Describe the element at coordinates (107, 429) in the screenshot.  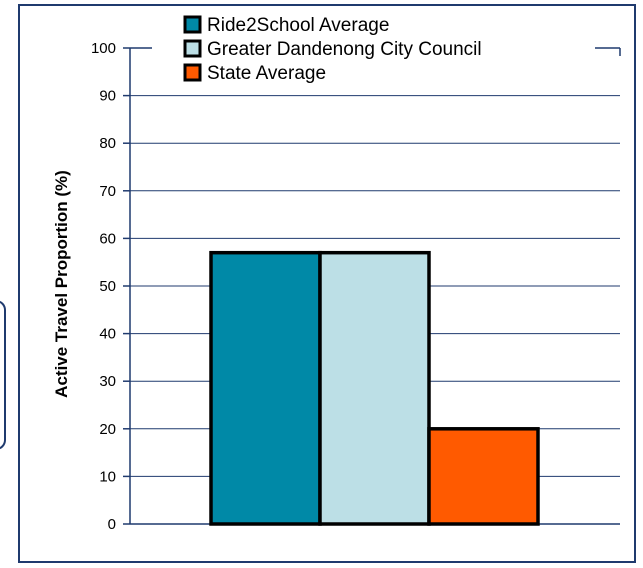
I see `y-tick-label: 20` at that location.